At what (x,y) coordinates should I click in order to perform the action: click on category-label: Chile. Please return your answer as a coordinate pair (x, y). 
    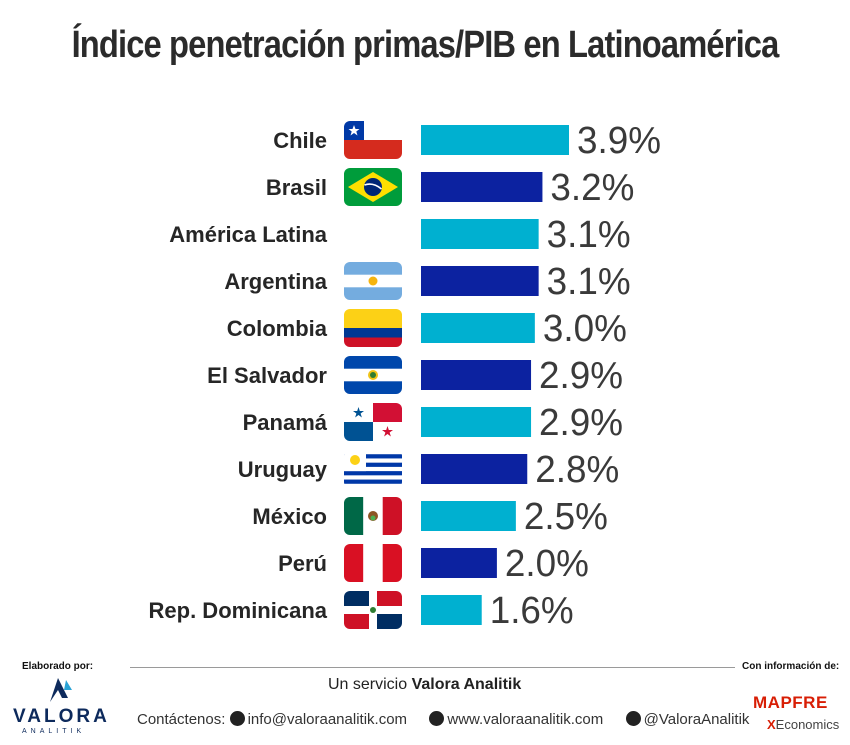
    Looking at the image, I should click on (300, 140).